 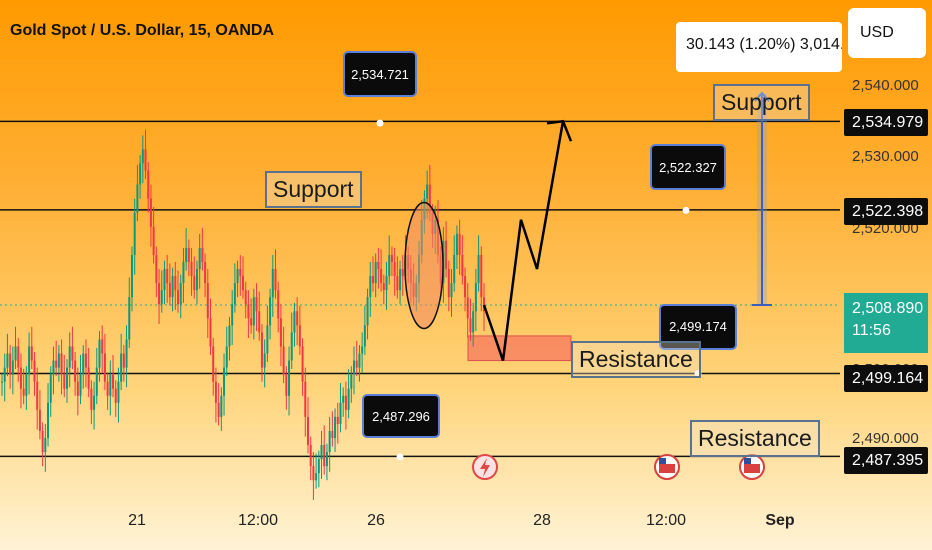 What do you see at coordinates (666, 520) in the screenshot?
I see `x-tick: 12:00` at bounding box center [666, 520].